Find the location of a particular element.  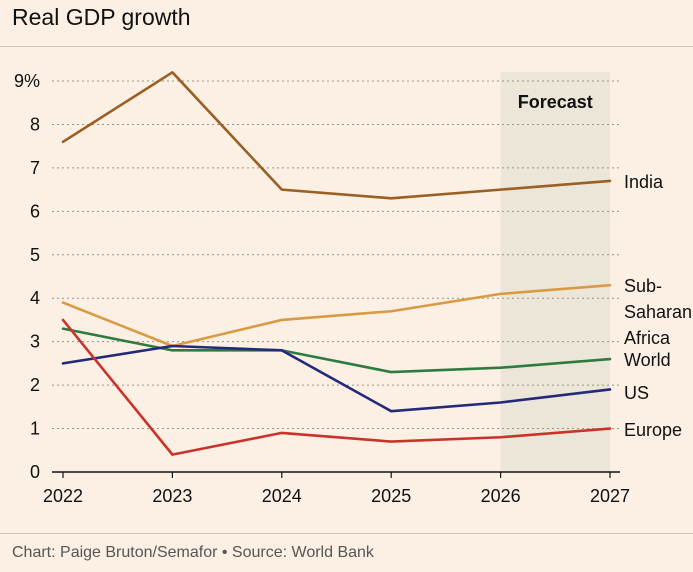

forecast-label: Forecast is located at coordinates (555, 102).